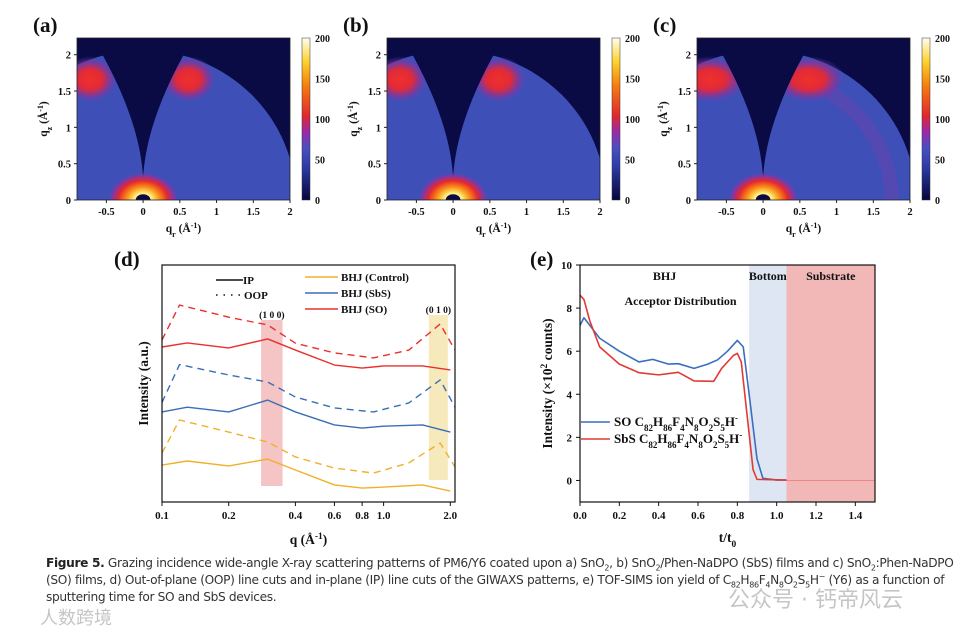 Image resolution: width=975 pixels, height=633 pixels. I want to click on x-tick-label: 0, so click(452, 212).